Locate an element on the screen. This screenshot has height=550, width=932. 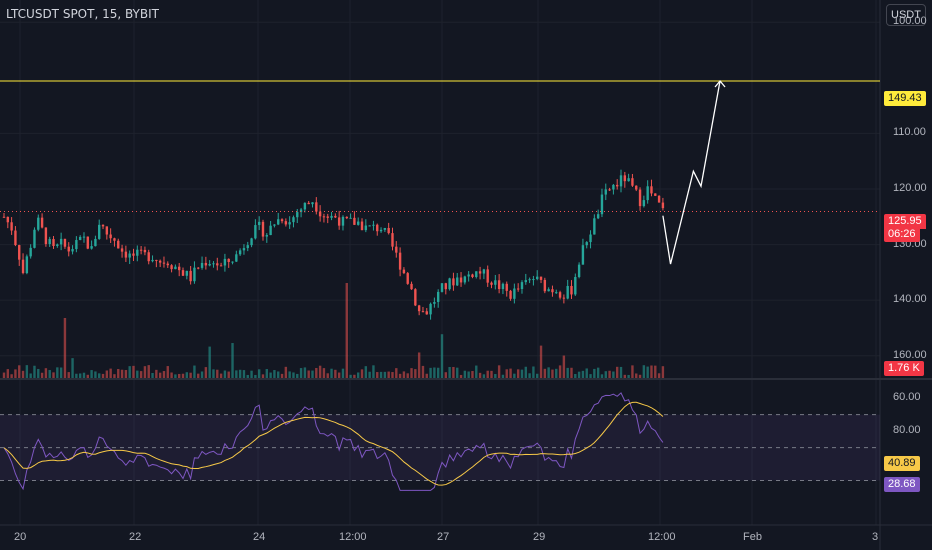
price-tick: 140.00 is located at coordinates (910, 299).